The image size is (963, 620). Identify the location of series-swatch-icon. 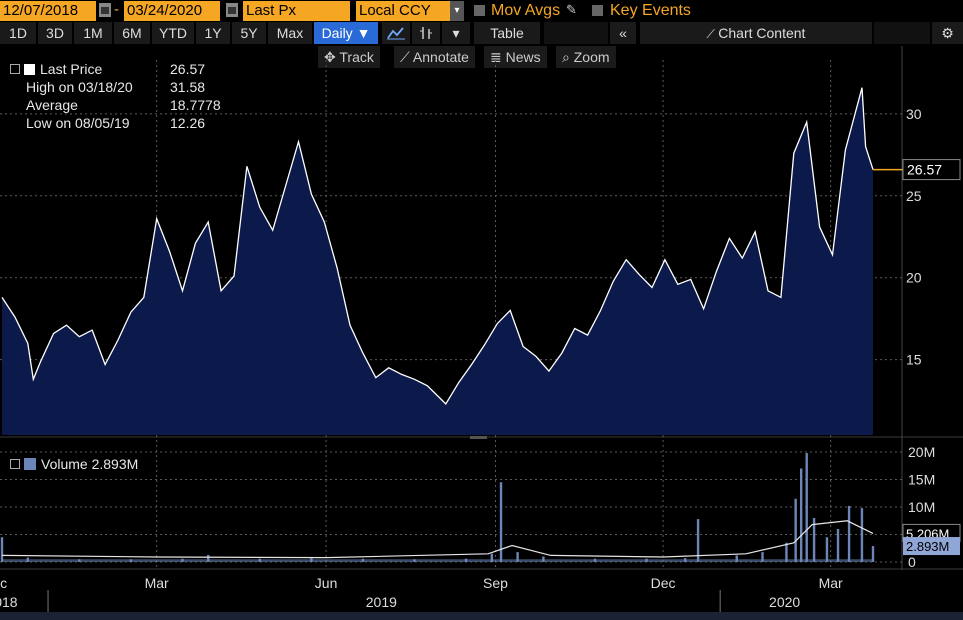
(29, 69).